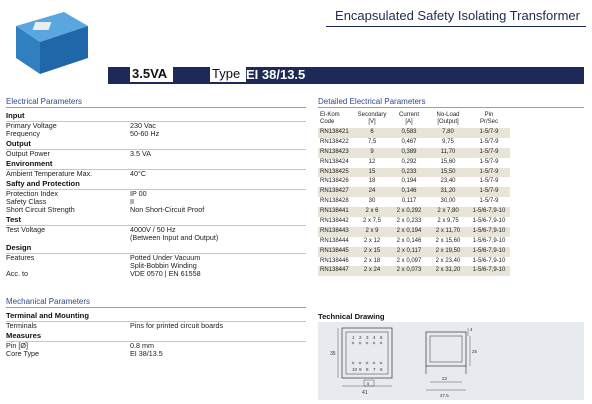 The image size is (592, 404). What do you see at coordinates (409, 132) in the screenshot?
I see `table-cell: 0,583` at bounding box center [409, 132].